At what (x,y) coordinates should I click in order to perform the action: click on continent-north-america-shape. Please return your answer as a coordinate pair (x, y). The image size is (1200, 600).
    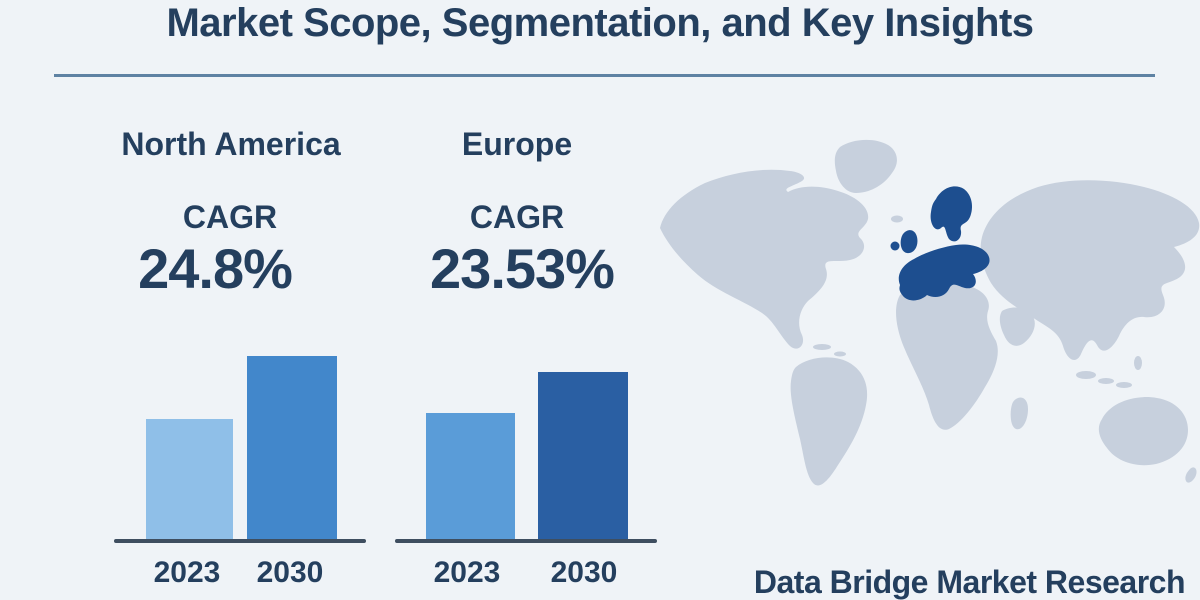
    Looking at the image, I should click on (764, 259).